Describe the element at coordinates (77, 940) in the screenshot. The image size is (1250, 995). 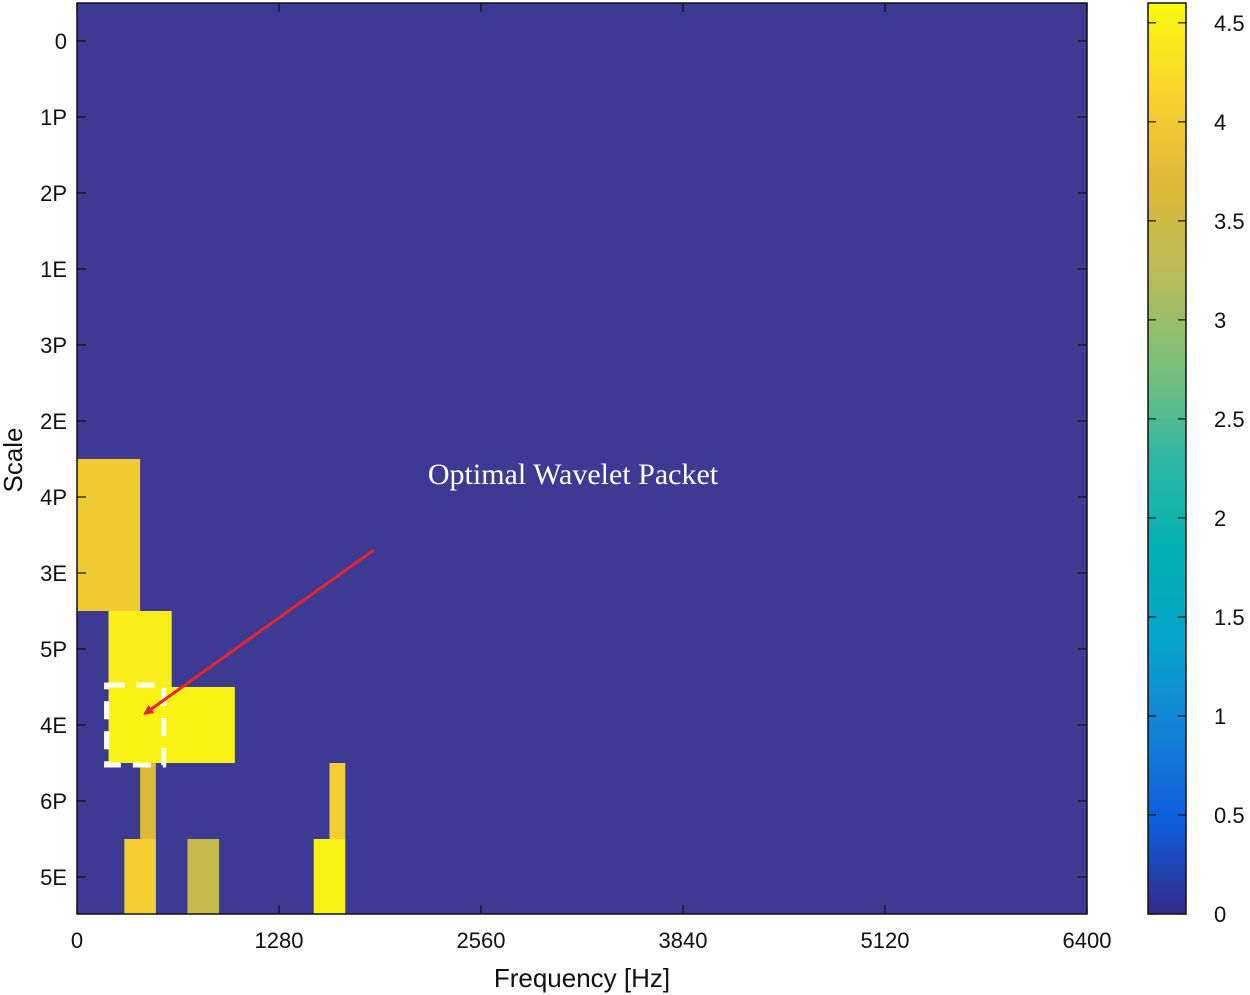
I see `x-tick-label: 0` at that location.